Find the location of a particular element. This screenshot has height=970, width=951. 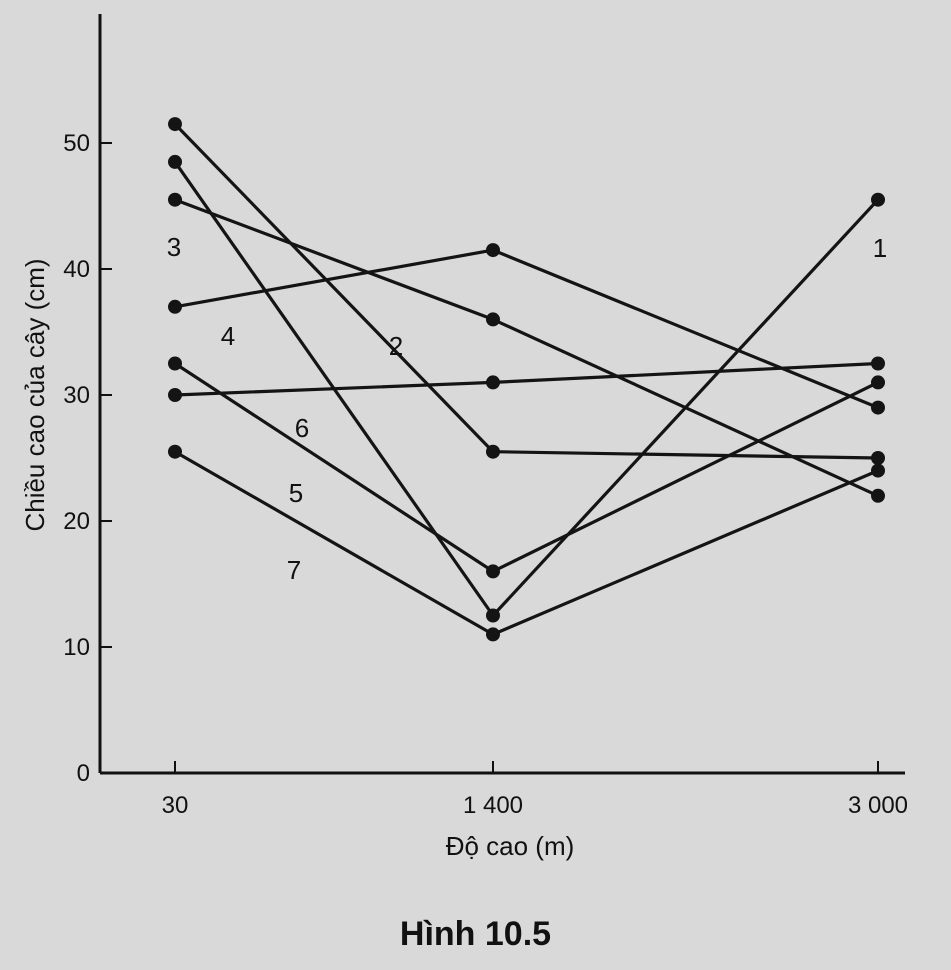

y-ticks: 0 10 20 30 40 50 is located at coordinates (87, 458).